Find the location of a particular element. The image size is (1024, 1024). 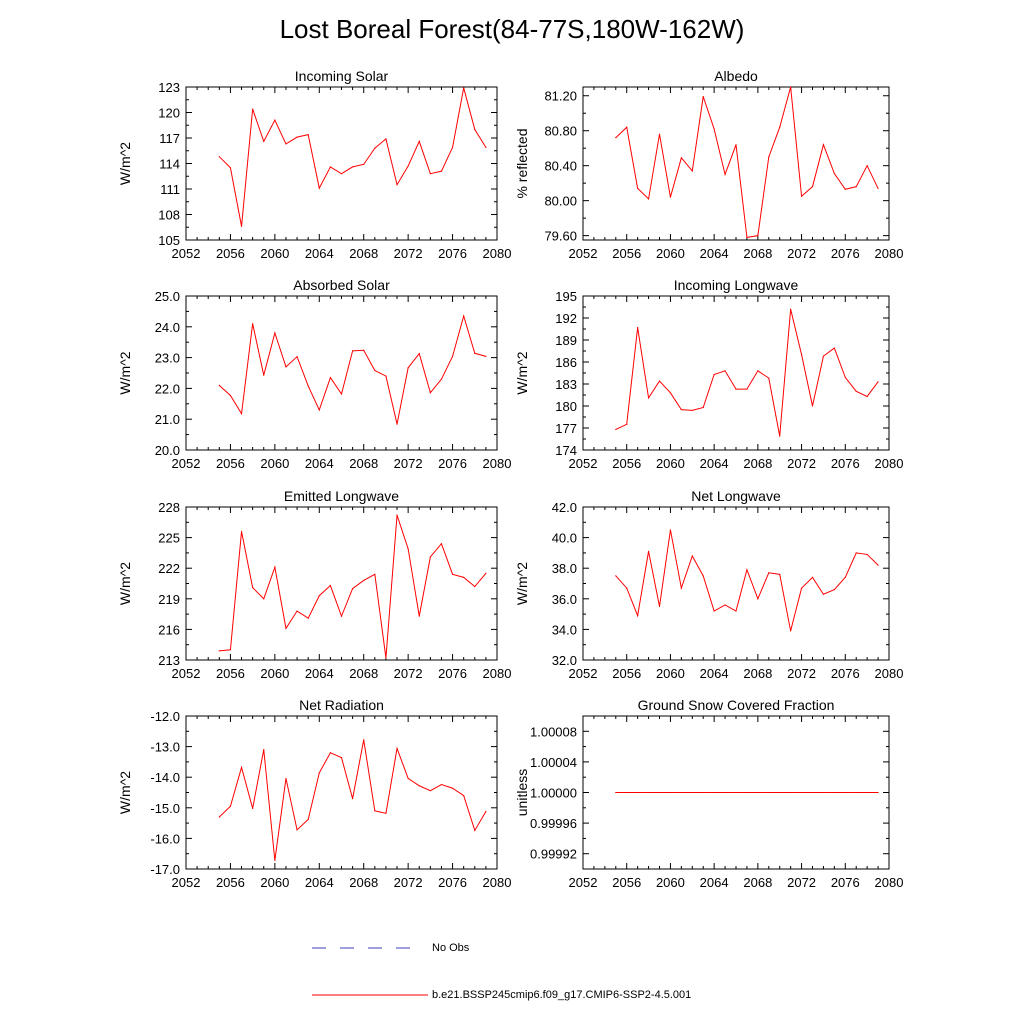

y-tick-label: 174 is located at coordinates (566, 450).